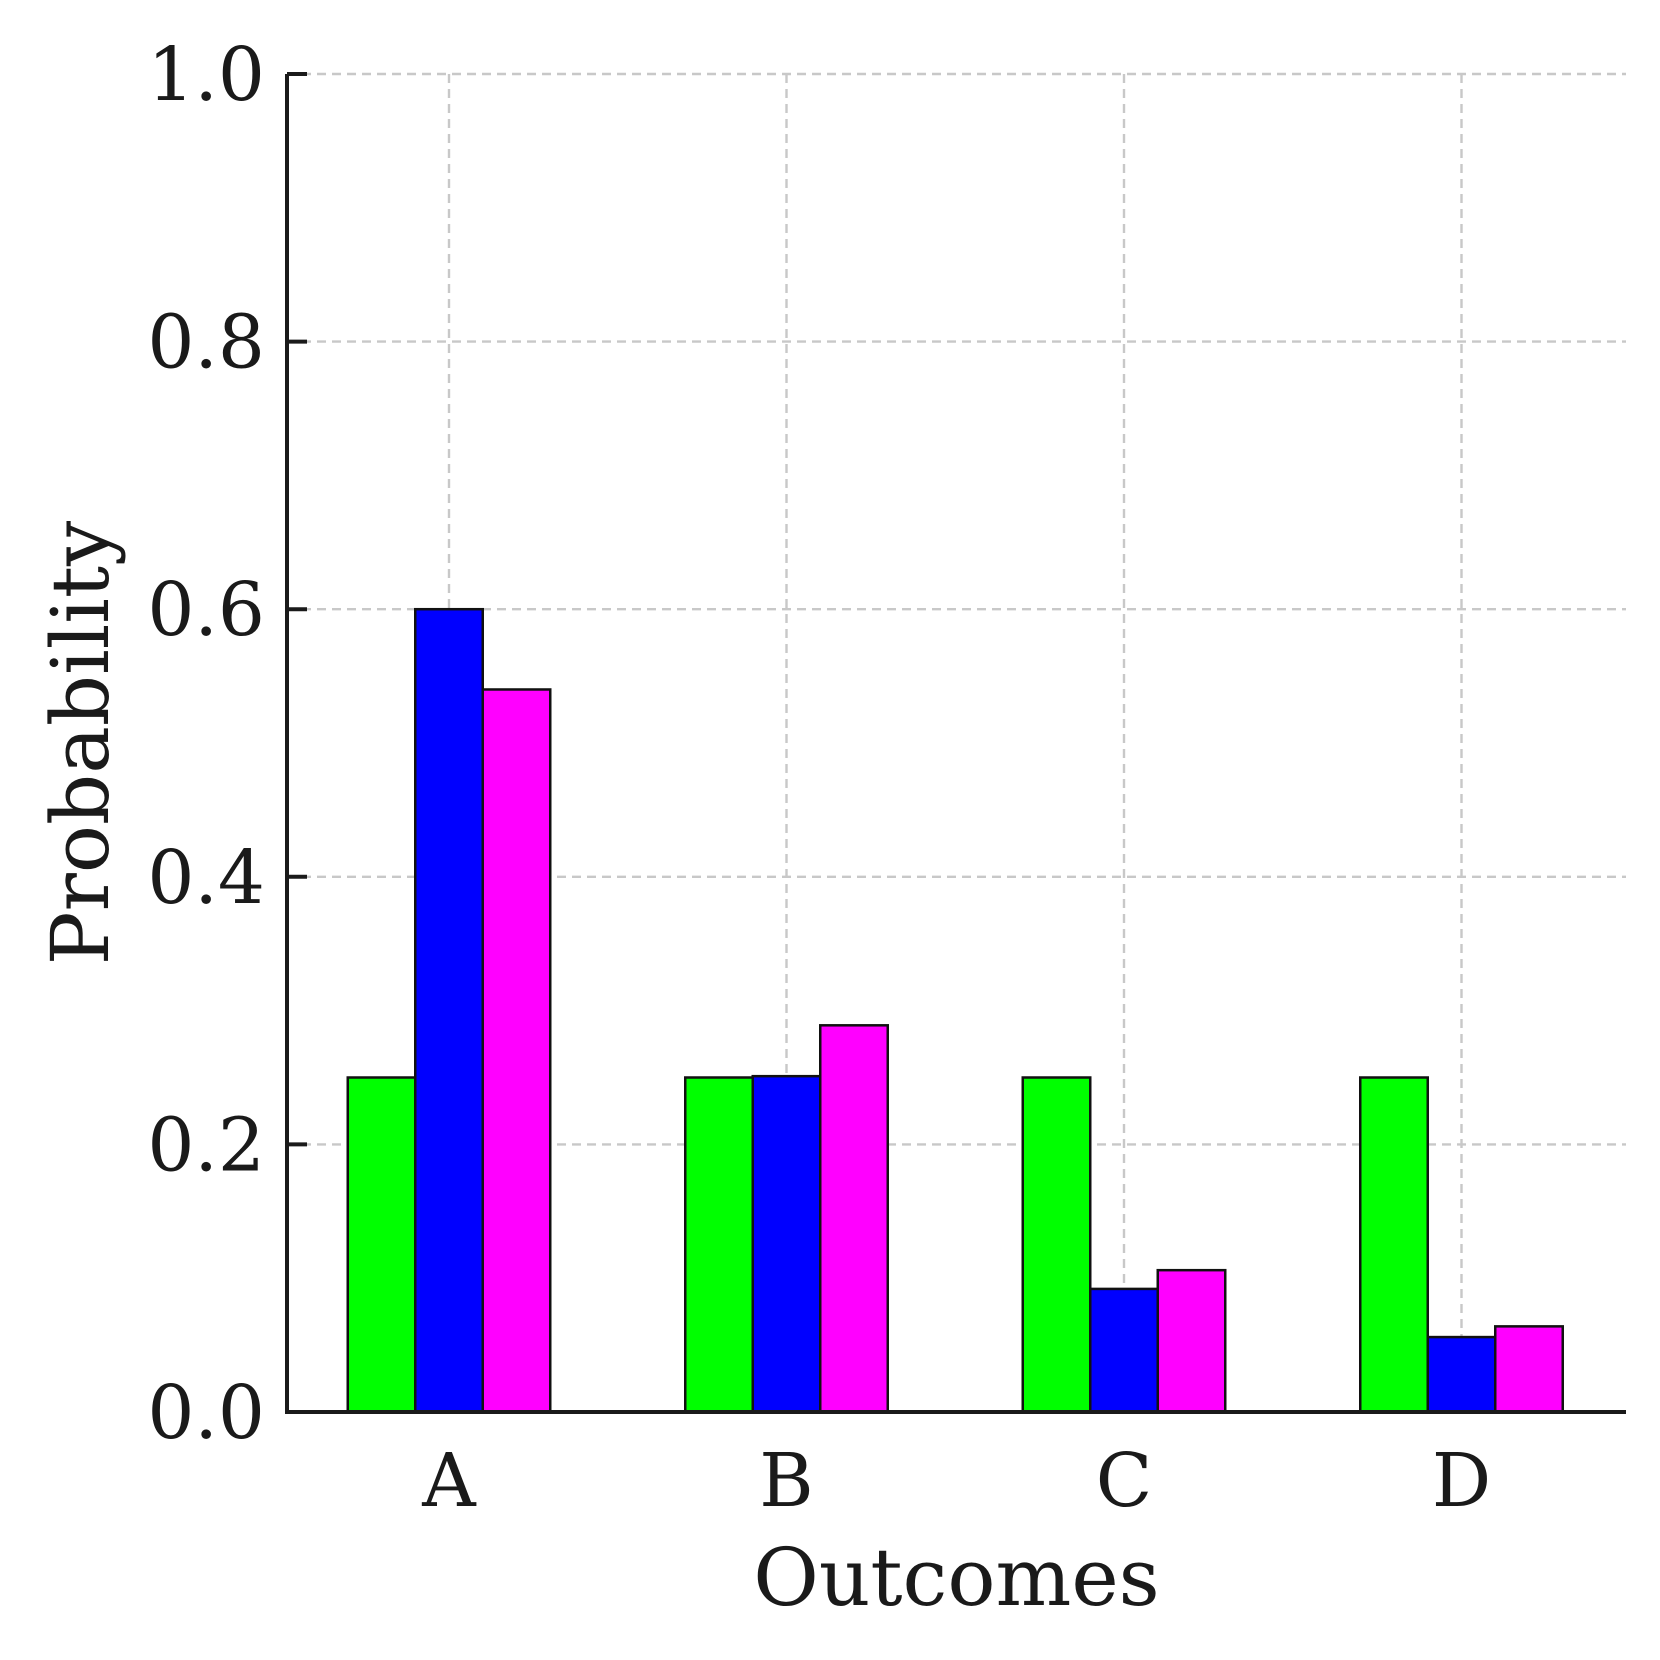  I want to click on y-tick-label: 0.8, so click(206, 343).